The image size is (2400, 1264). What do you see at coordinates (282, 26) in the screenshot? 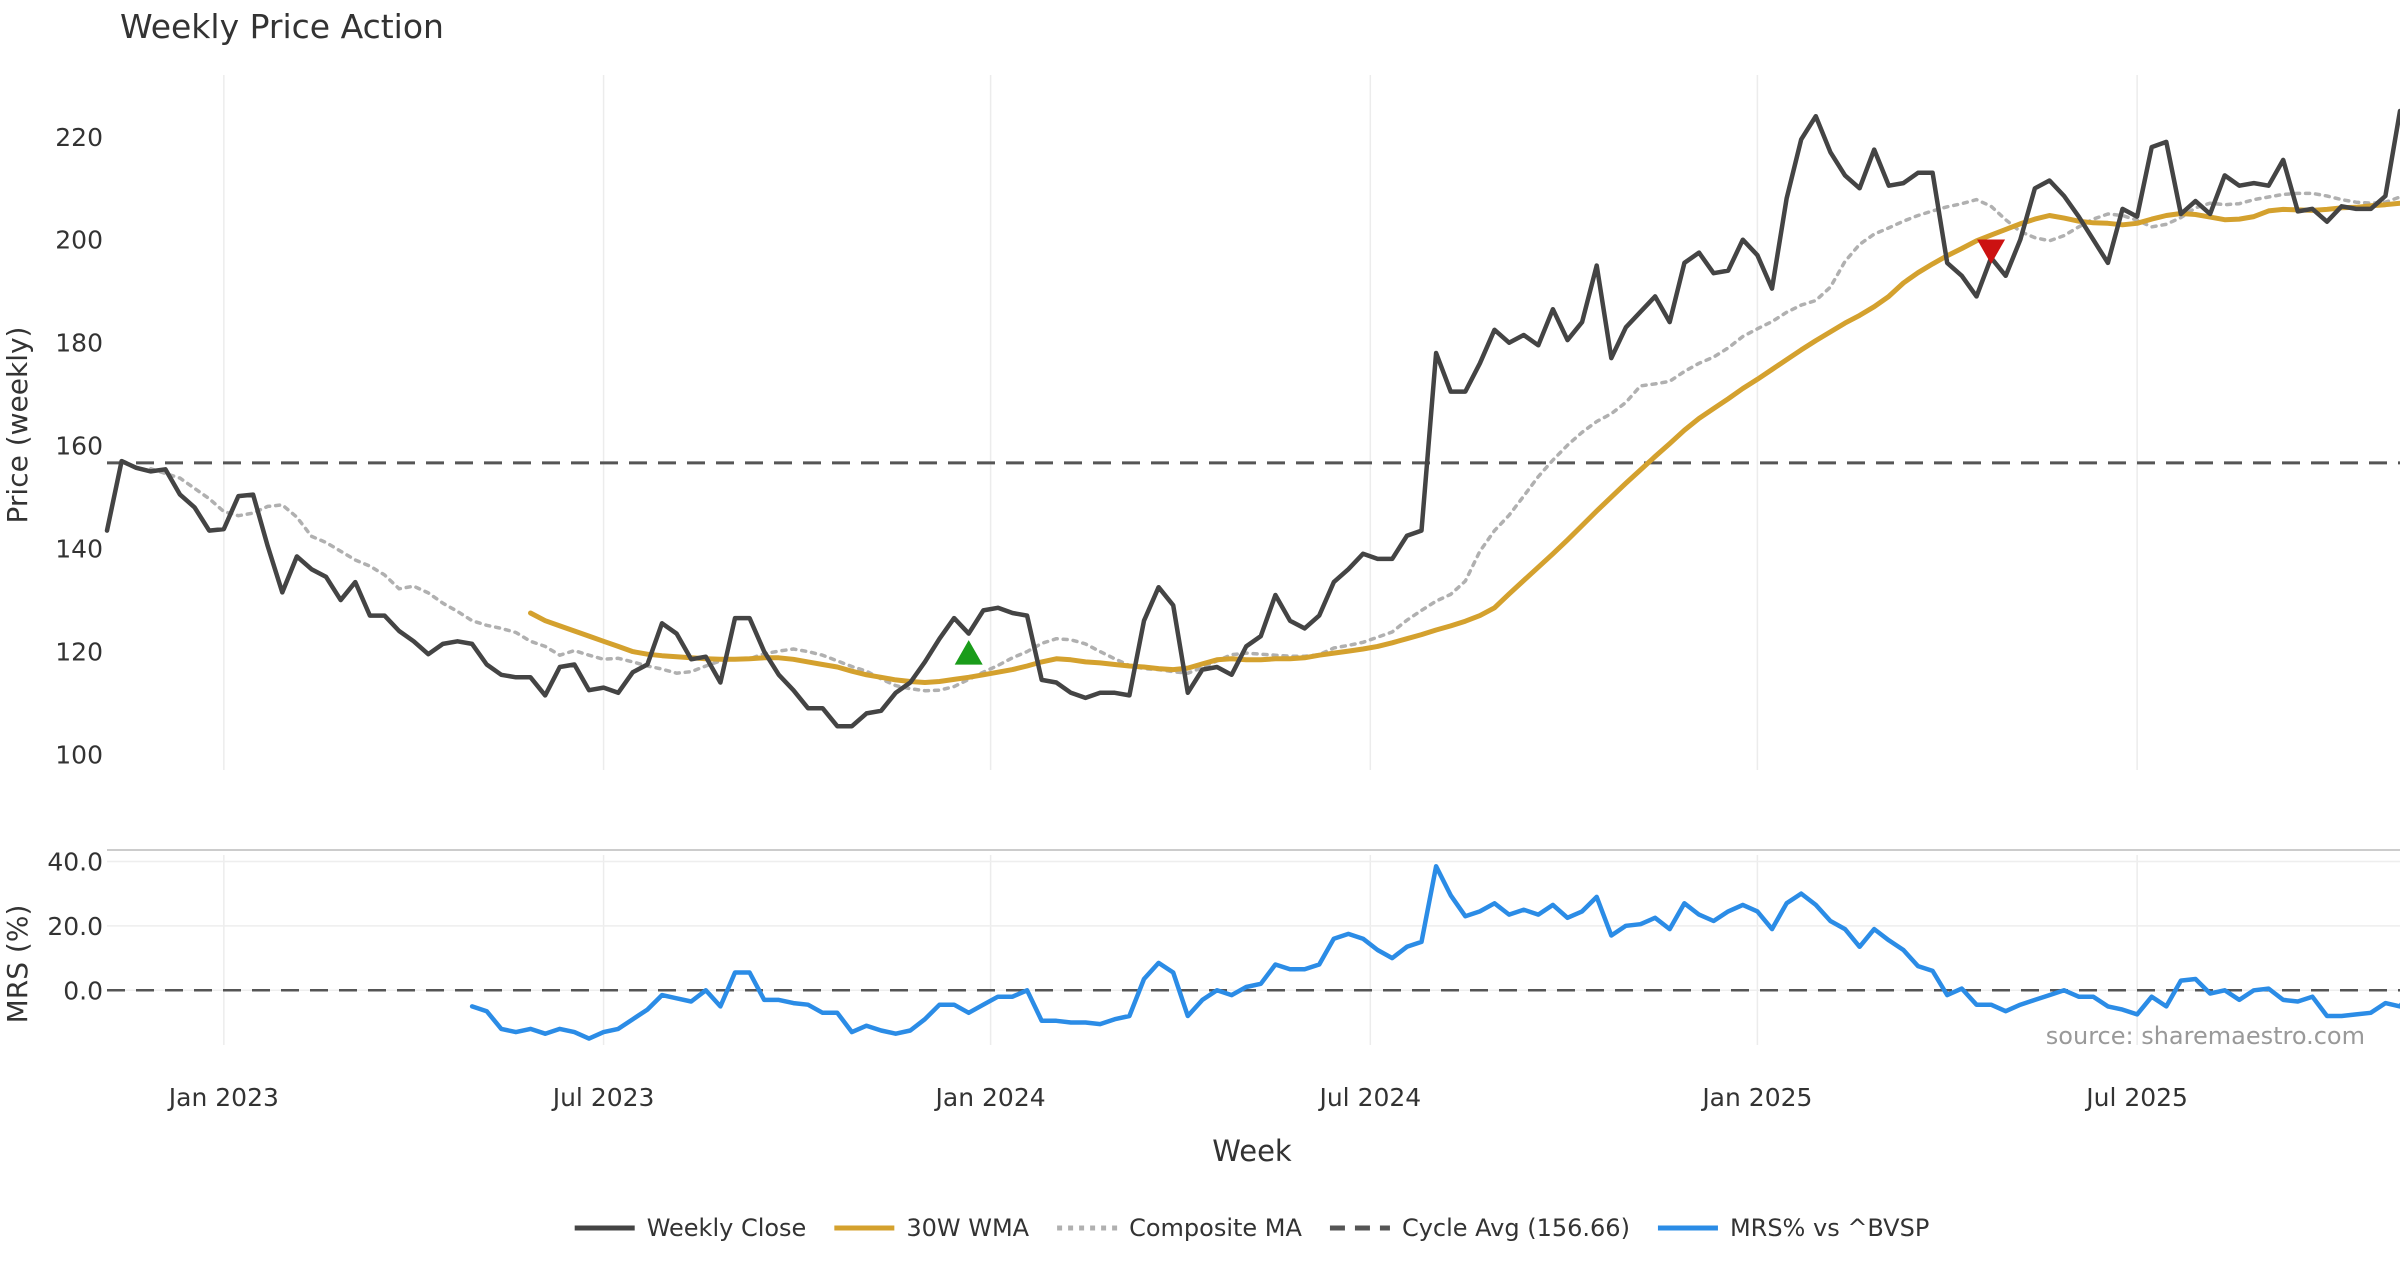
I see `chart-title: Weekly Price Action` at bounding box center [282, 26].